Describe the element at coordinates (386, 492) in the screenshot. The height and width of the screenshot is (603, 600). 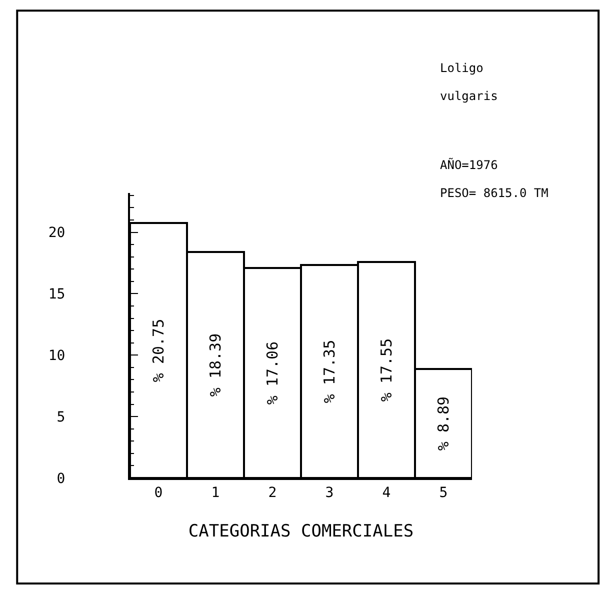
I see `x-tick-label: 4` at that location.